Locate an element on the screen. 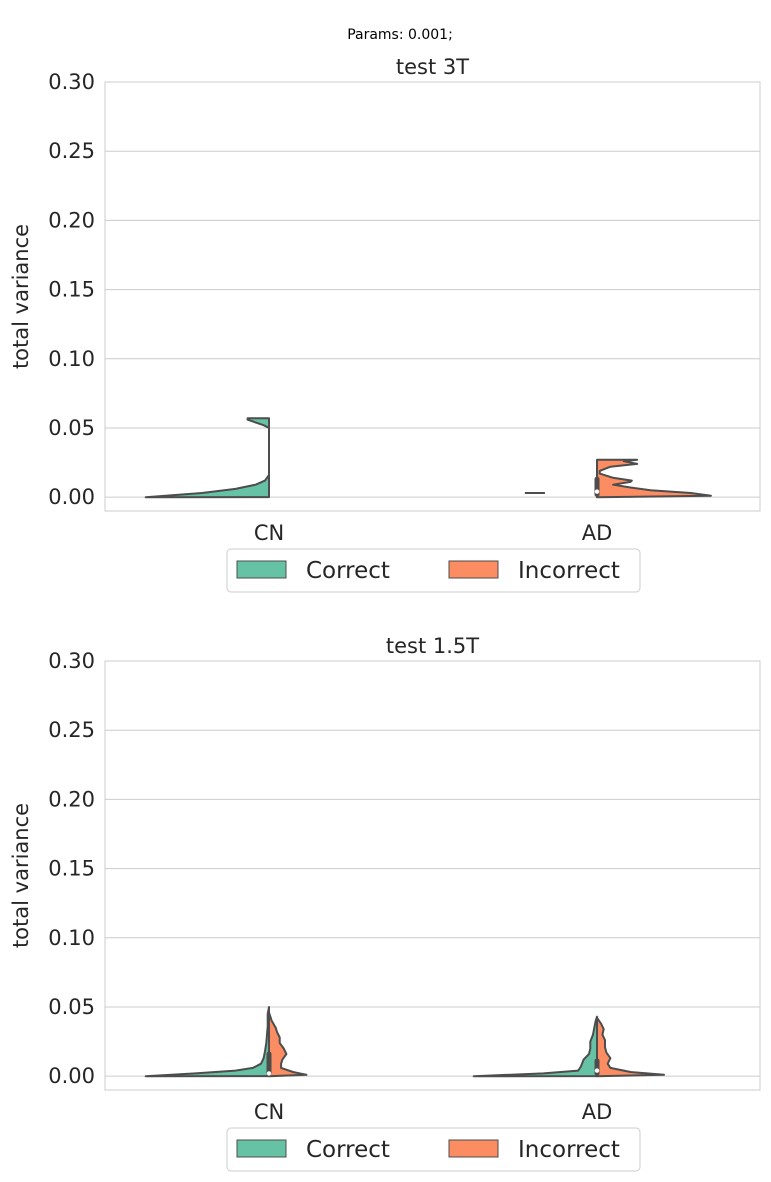 This screenshot has width=771, height=1182. violin-correct-ad is located at coordinates (535, 1046).